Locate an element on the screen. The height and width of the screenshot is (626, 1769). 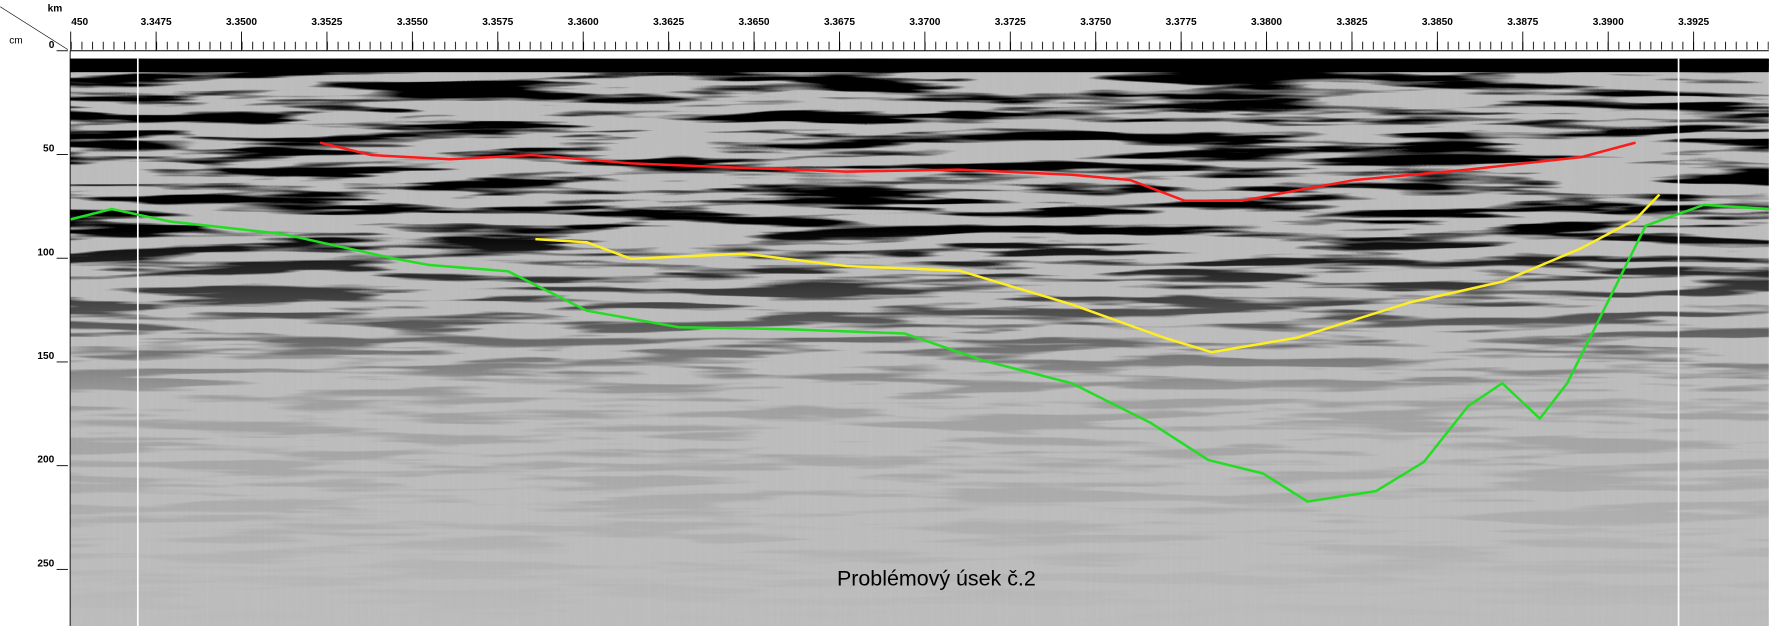
x-tick-label: 3.3525 is located at coordinates (326, 22).